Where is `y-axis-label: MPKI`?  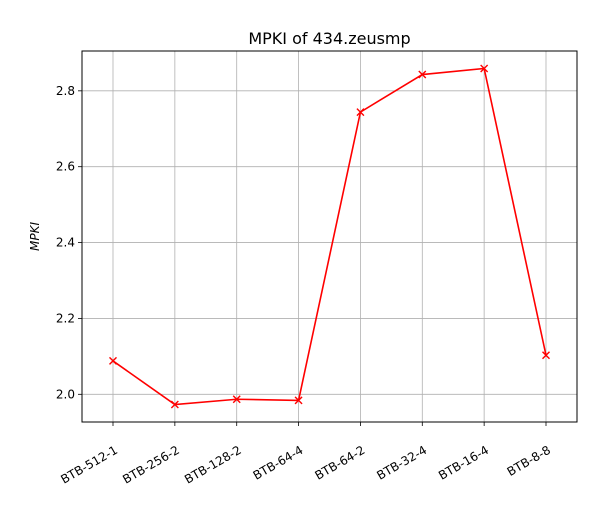
y-axis-label: MPKI is located at coordinates (35, 236).